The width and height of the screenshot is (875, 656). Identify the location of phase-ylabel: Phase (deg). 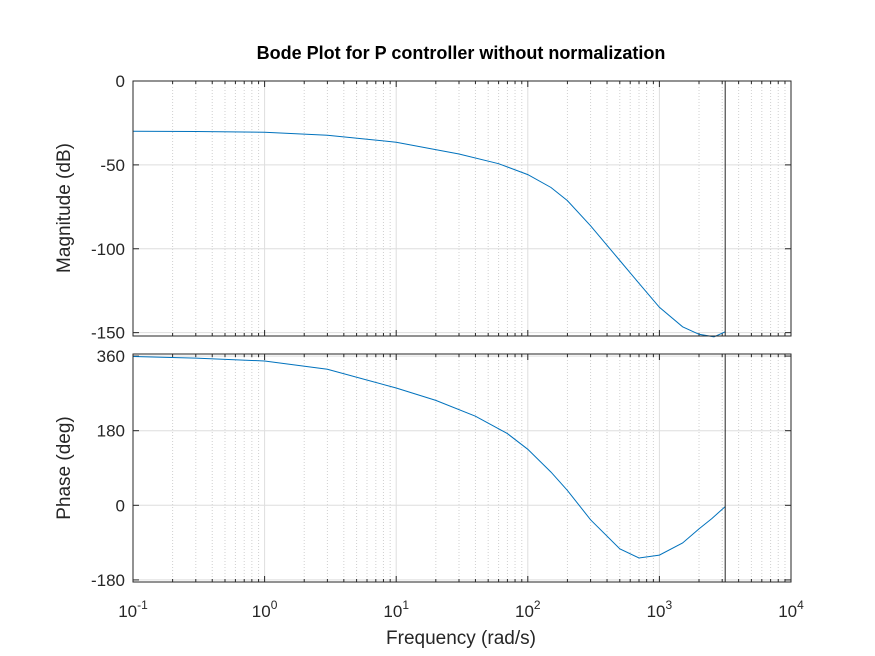
(64, 468).